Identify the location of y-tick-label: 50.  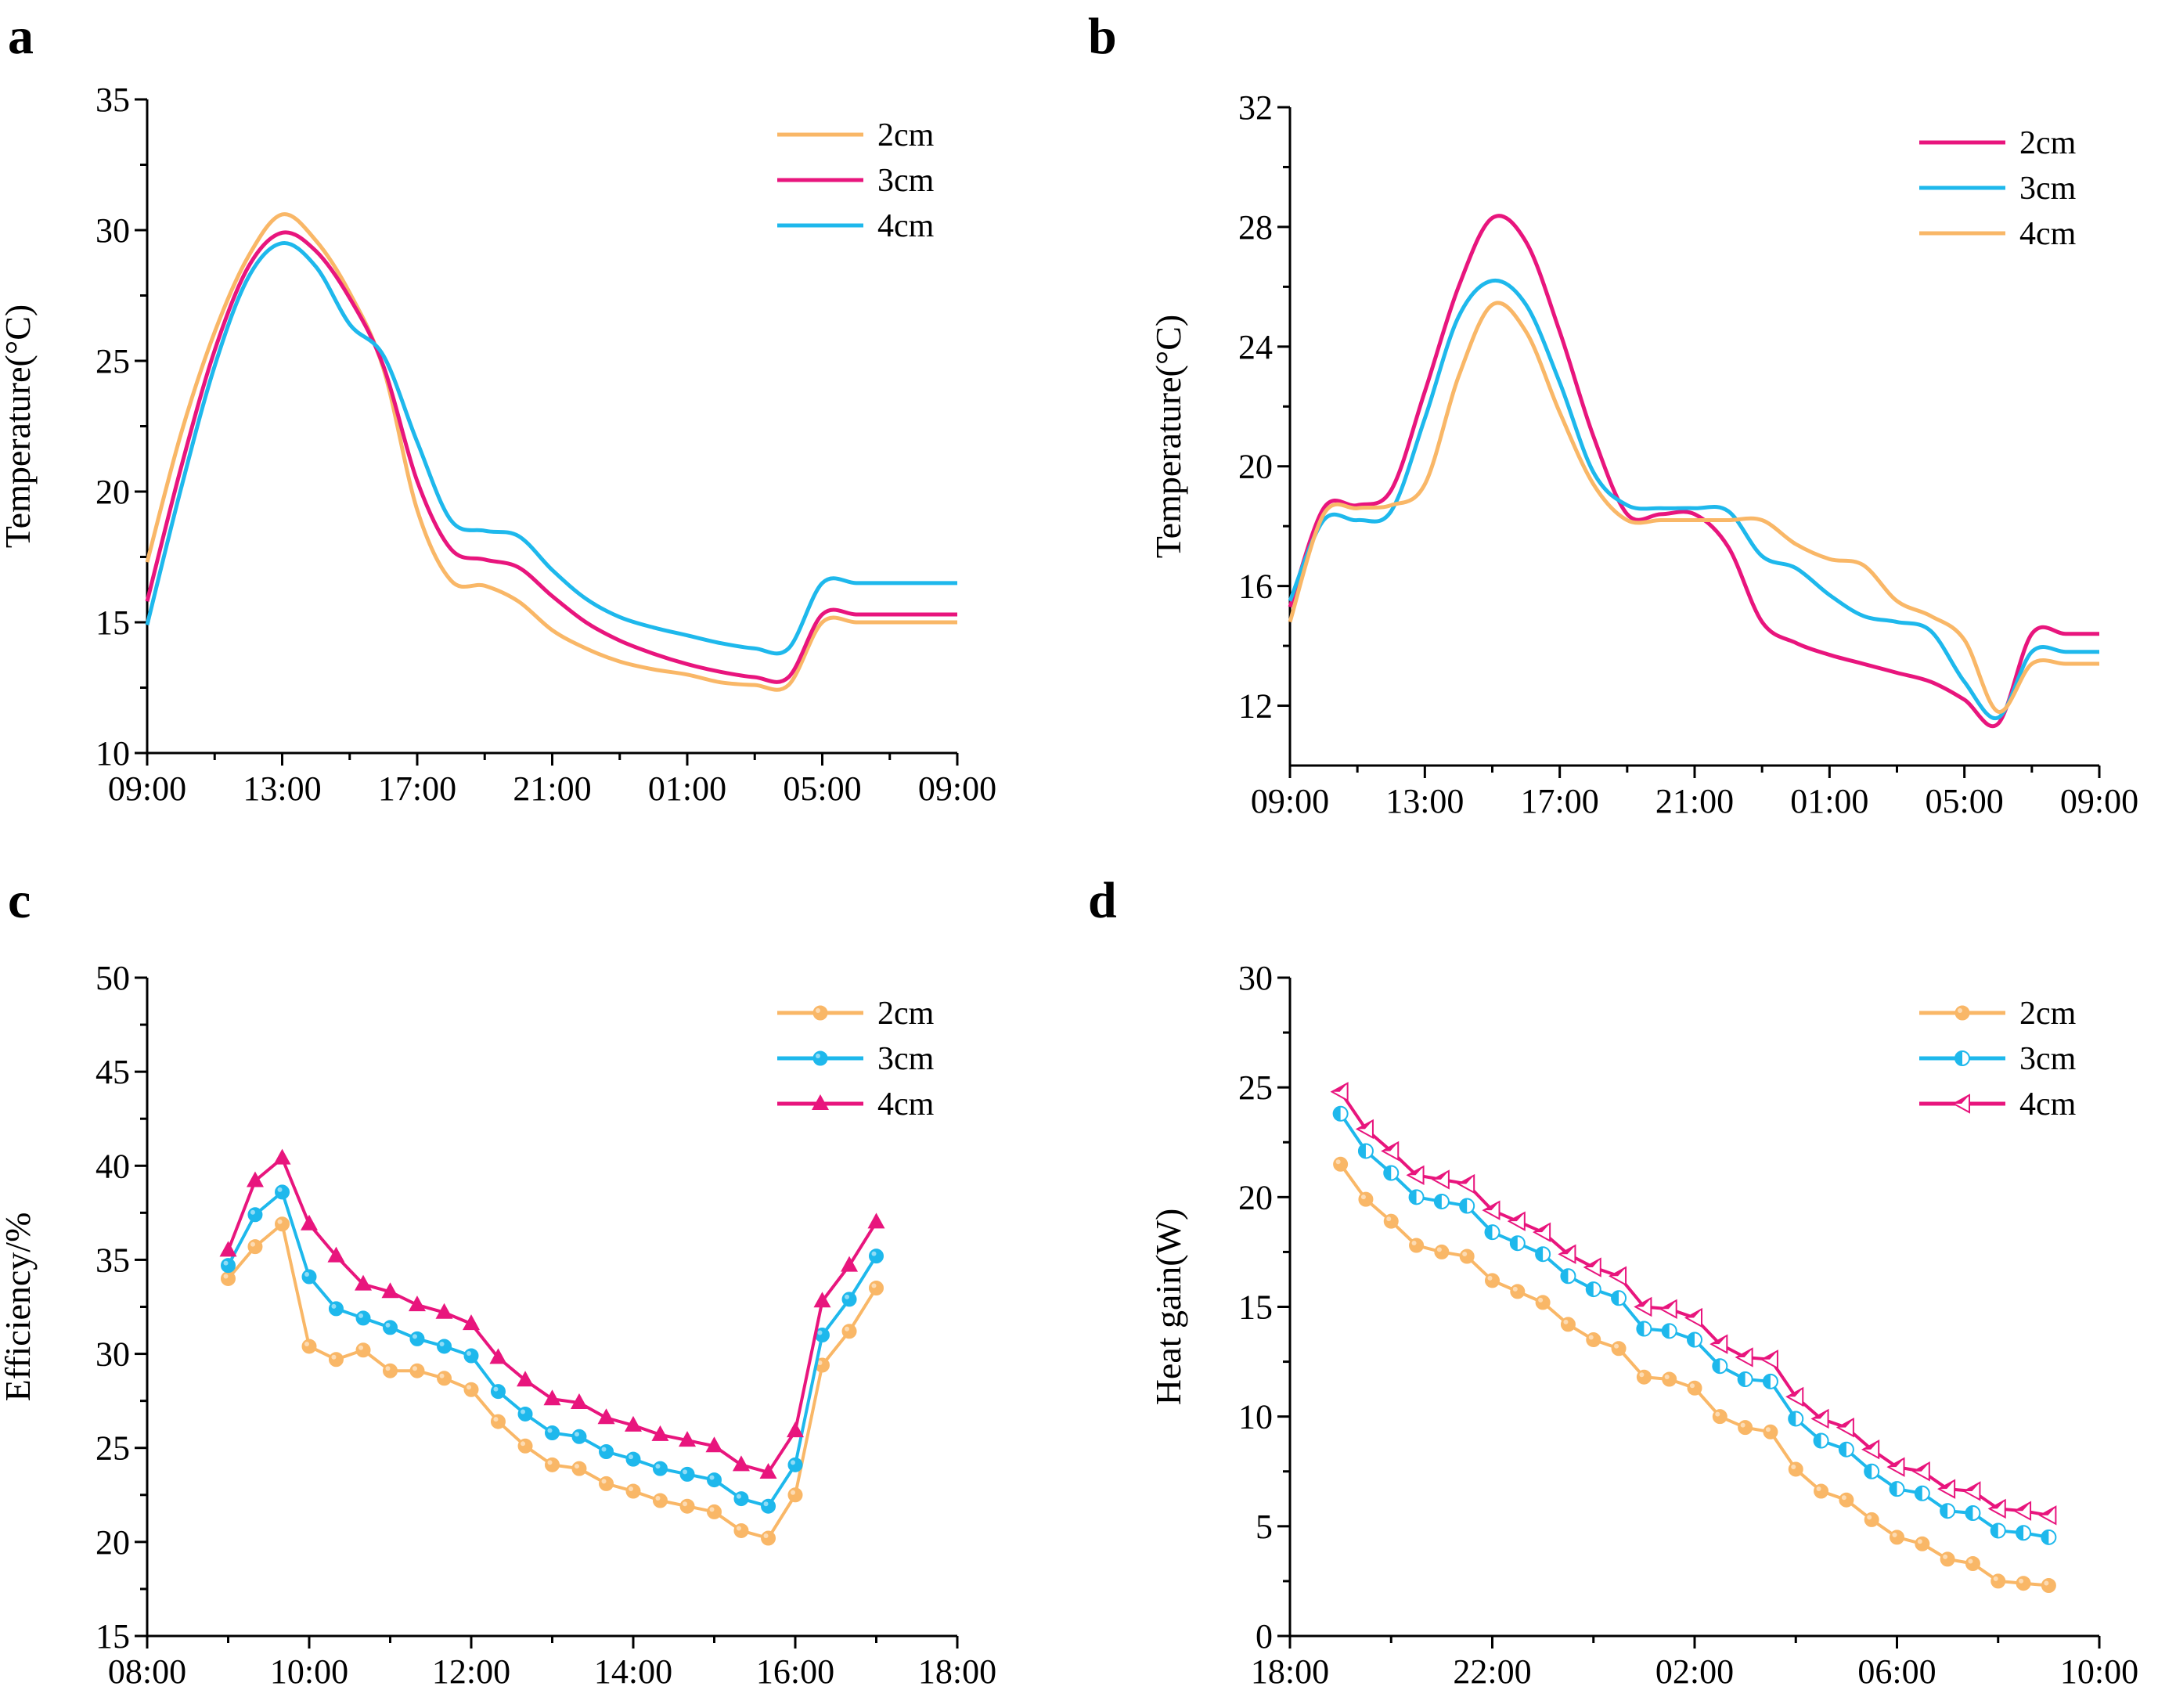
(113, 978).